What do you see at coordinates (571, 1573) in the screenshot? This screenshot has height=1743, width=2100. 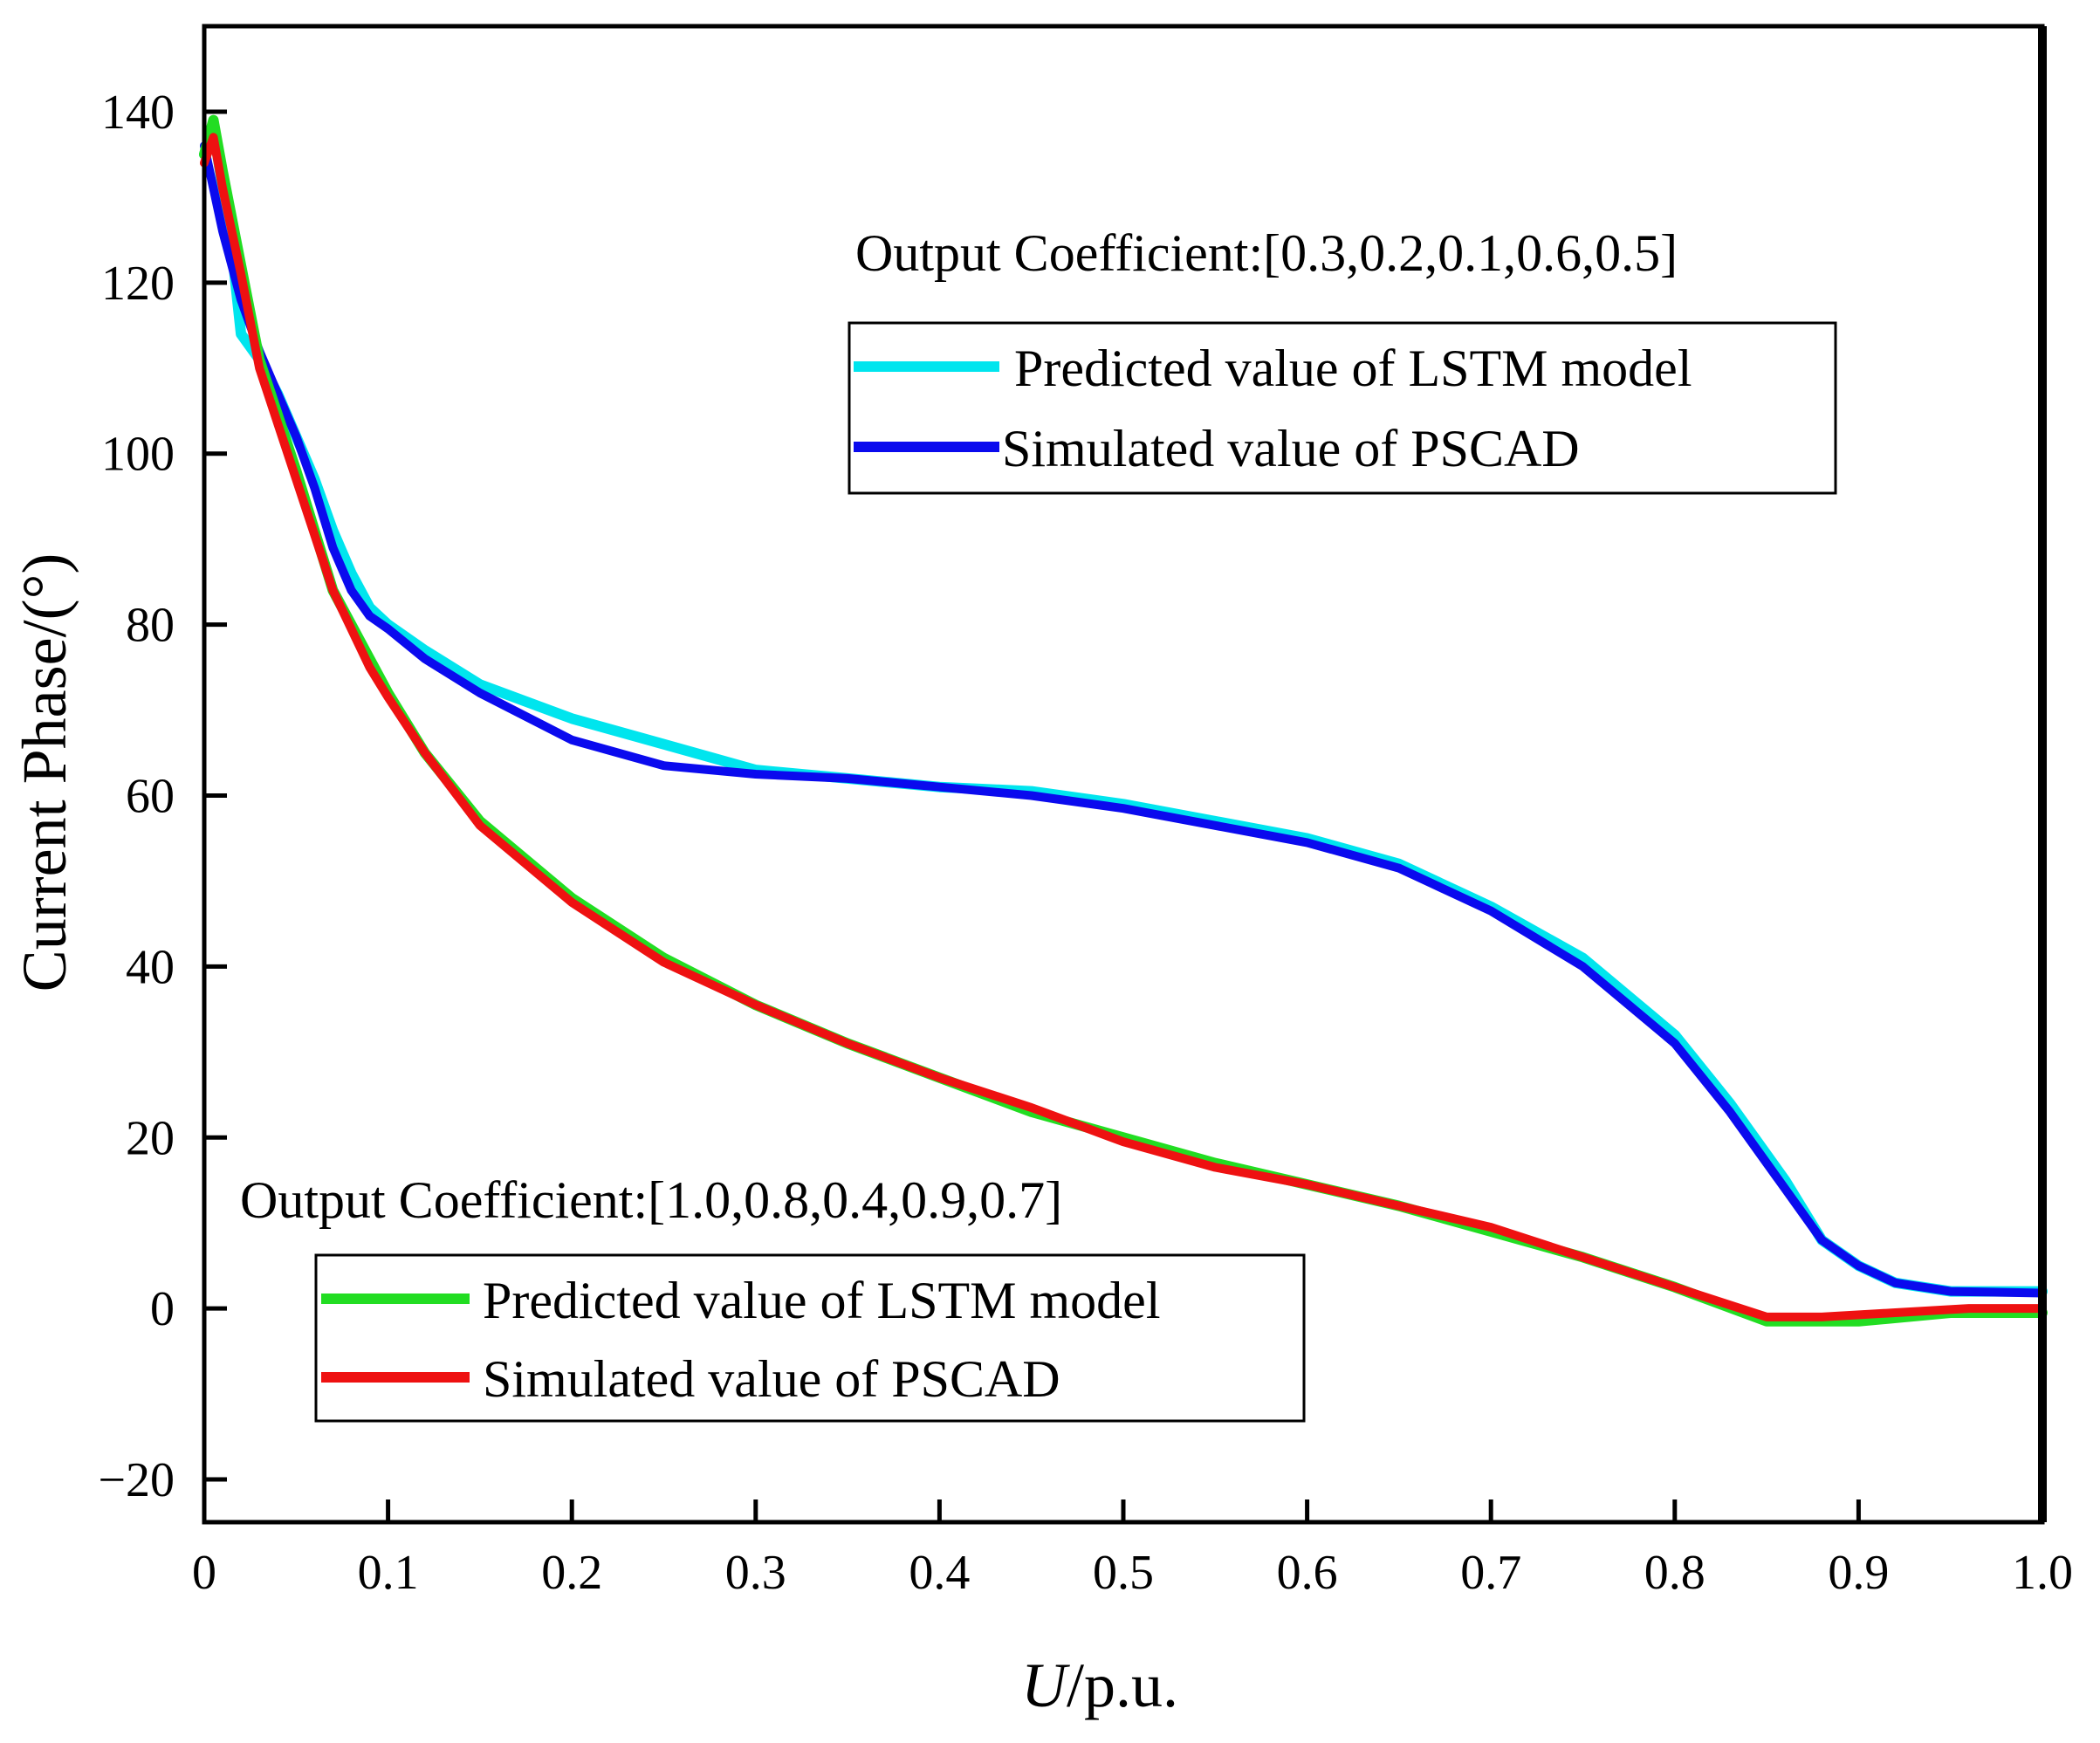 I see `x-tick-label: 0.2` at bounding box center [571, 1573].